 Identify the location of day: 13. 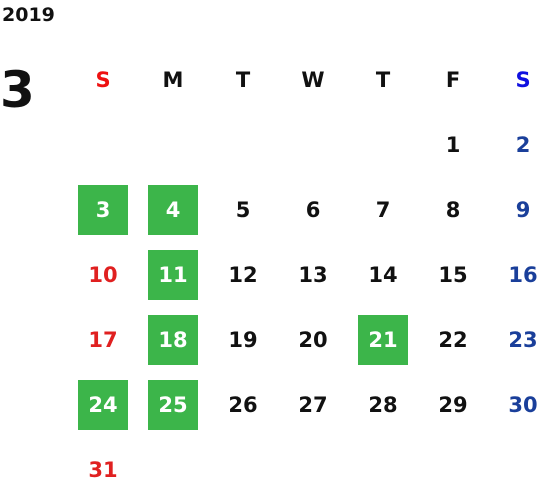
(313, 275).